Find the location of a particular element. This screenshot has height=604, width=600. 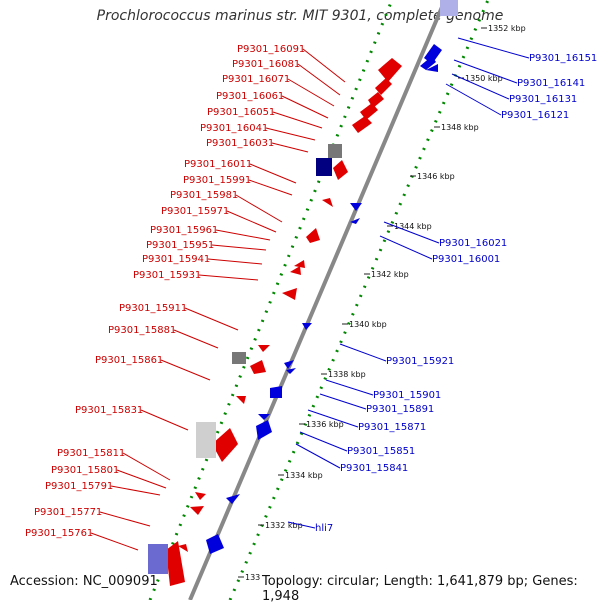

reverse-gene-label: P9301_15921 is located at coordinates (420, 361).